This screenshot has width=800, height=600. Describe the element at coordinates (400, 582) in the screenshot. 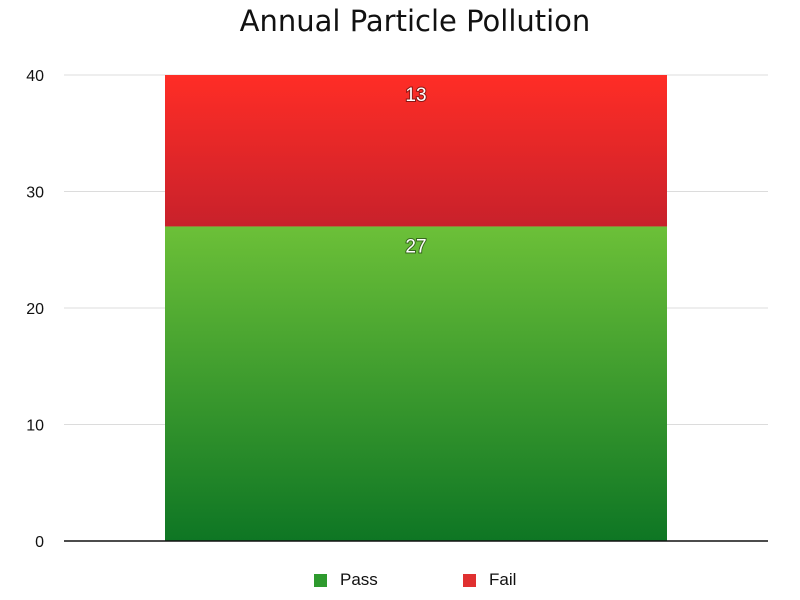

I see `legend: Pass Fail` at that location.